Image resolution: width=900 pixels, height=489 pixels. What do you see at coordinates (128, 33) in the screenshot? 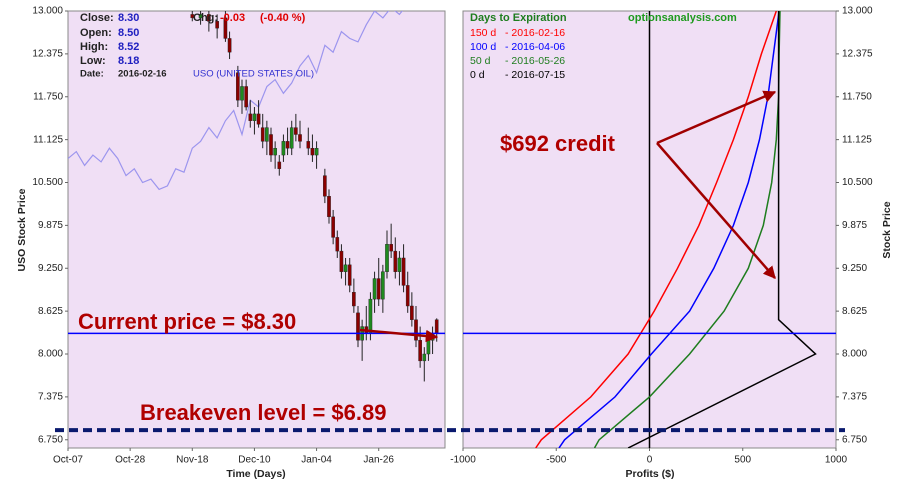
I see `info-value: 8.50` at bounding box center [128, 33].